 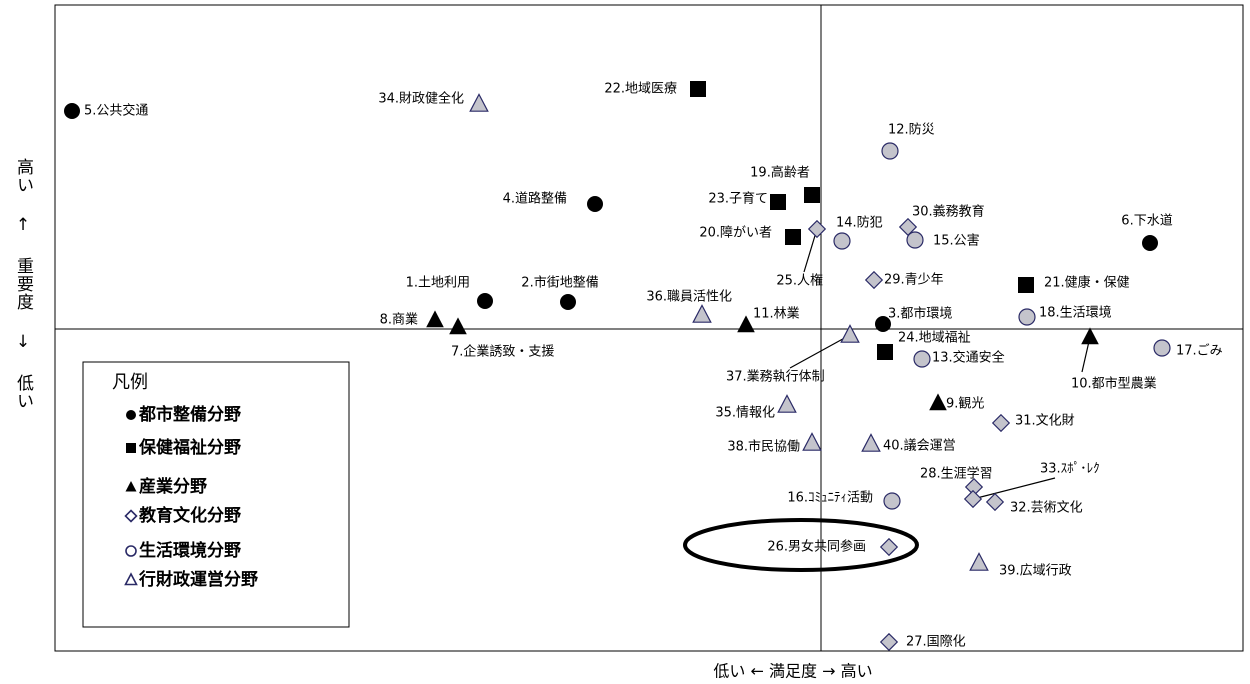 I want to click on point-label: 32.芸術文化, so click(x=1046, y=508).